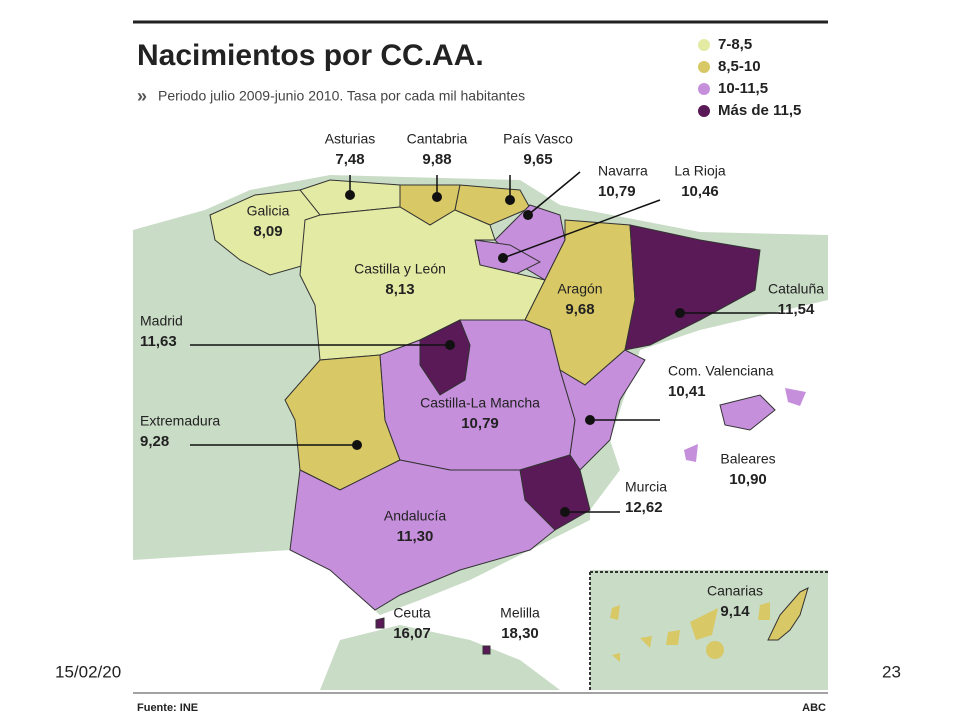 The image size is (960, 720). What do you see at coordinates (814, 708) in the screenshot?
I see `credit: ABC` at bounding box center [814, 708].